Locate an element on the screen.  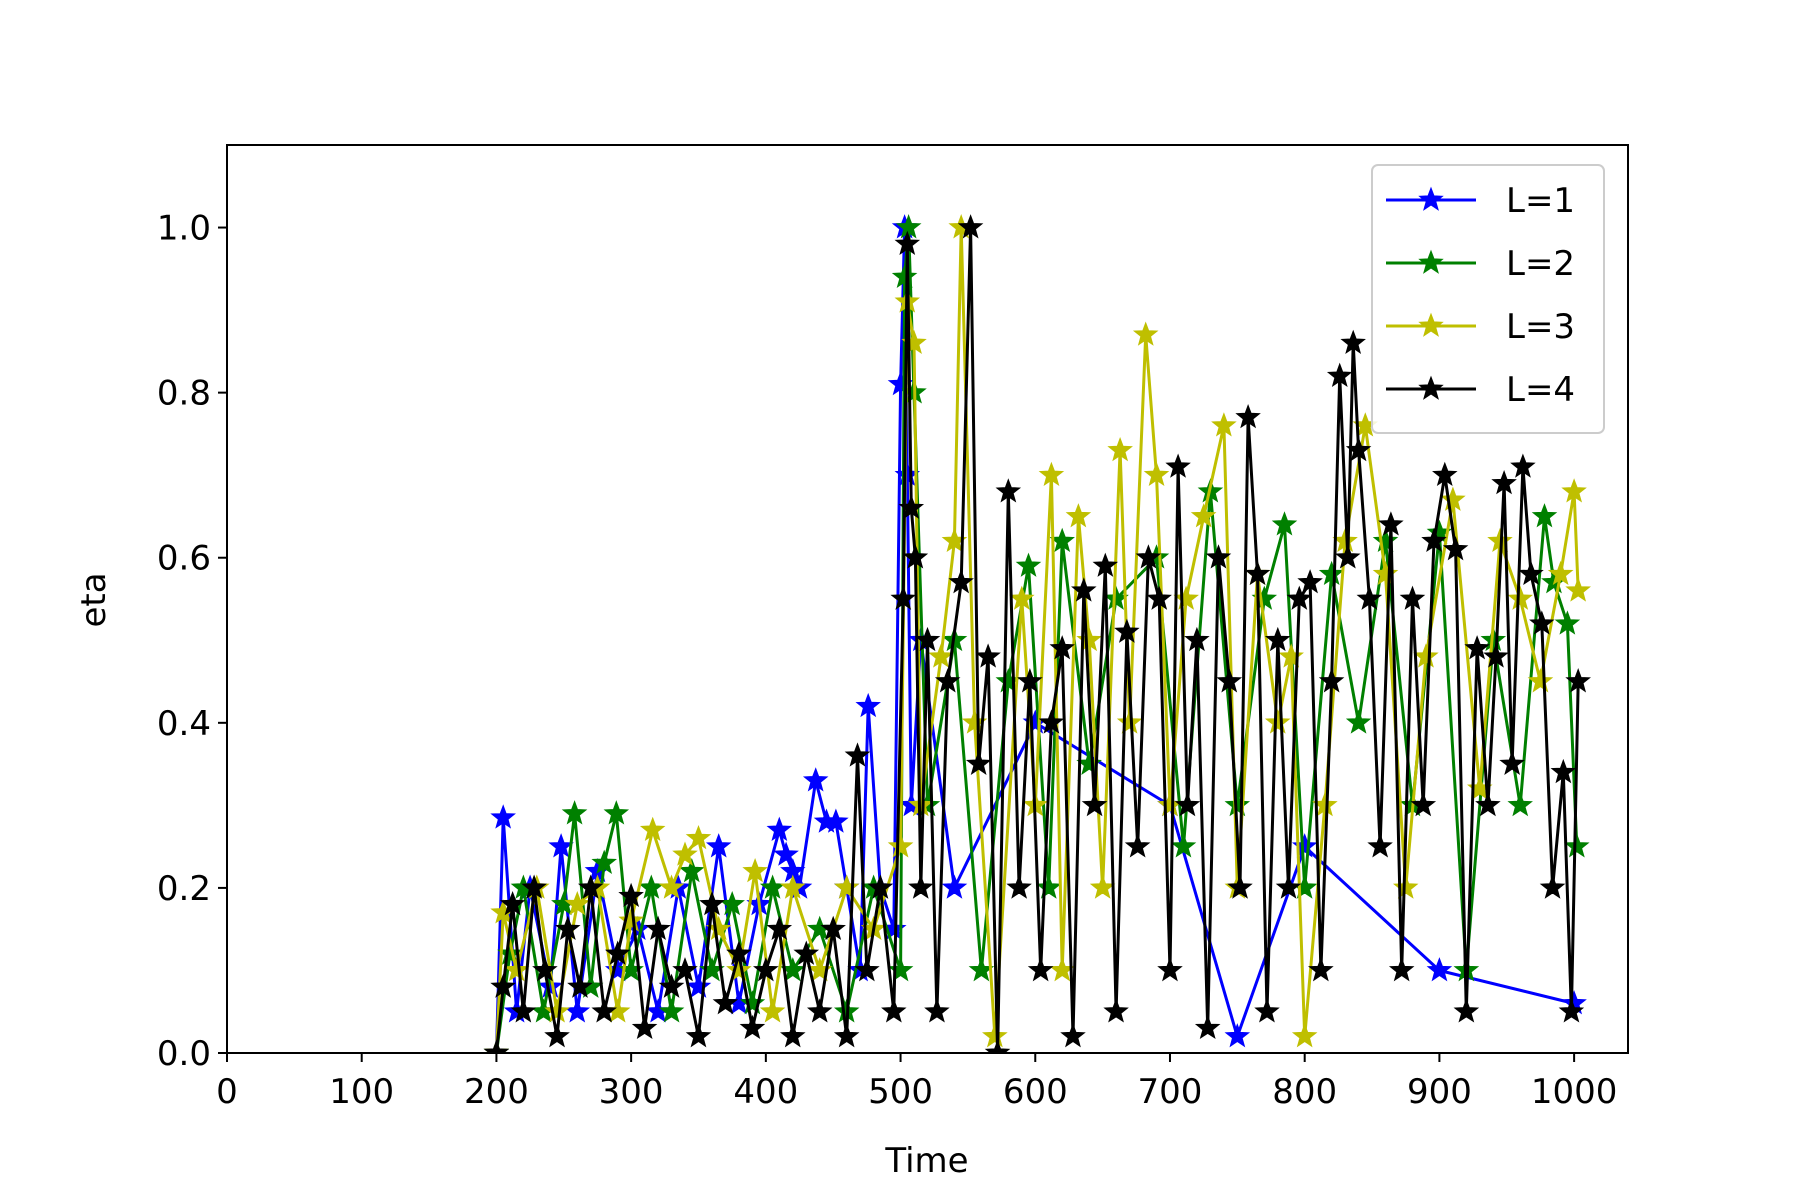
y-tick-label: 0.4 is located at coordinates (184, 724).